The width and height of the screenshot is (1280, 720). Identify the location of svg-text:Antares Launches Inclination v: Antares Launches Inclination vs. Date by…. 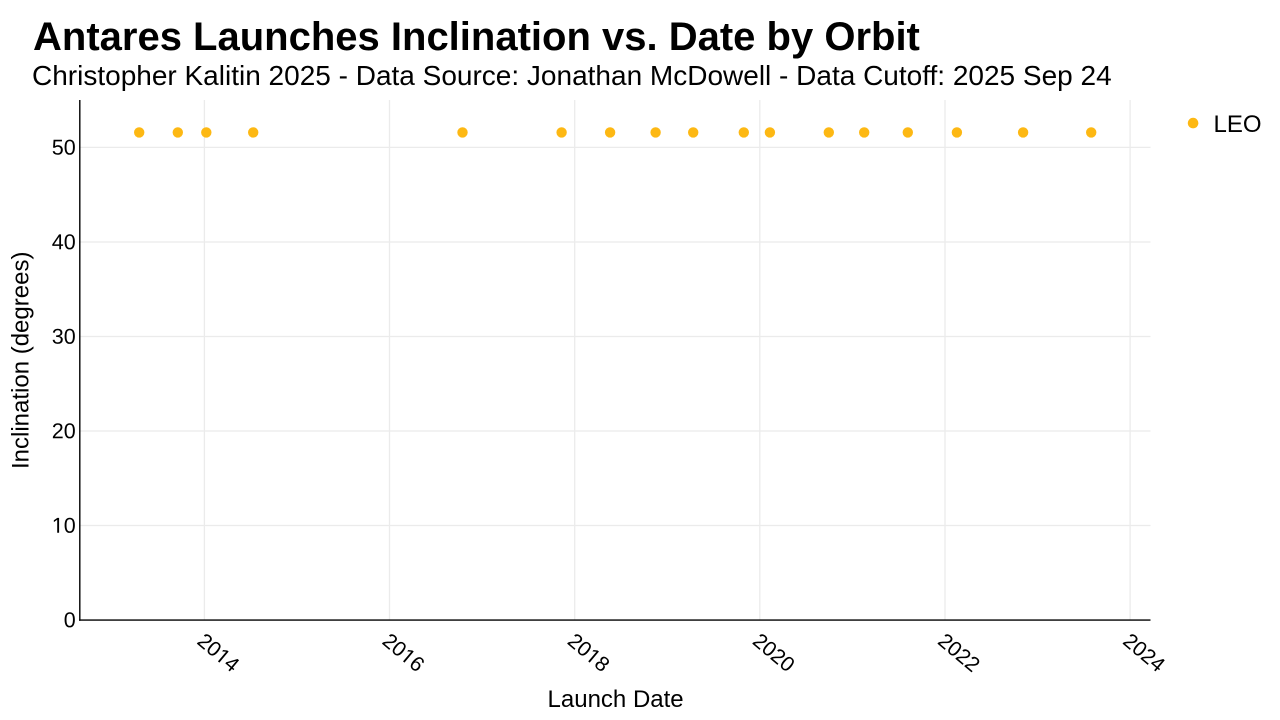
(476, 37).